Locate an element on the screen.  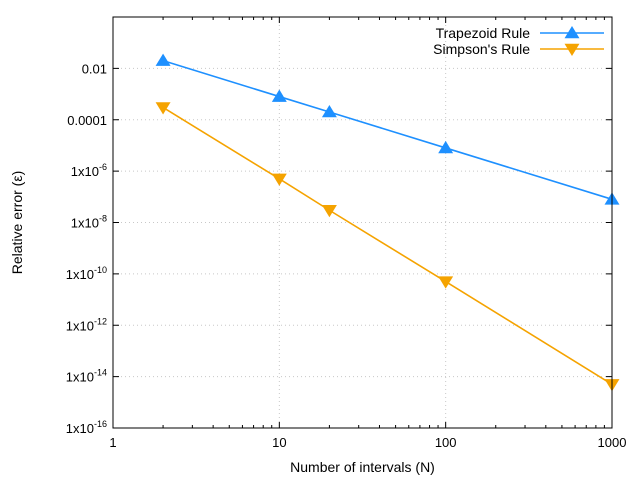
x-tick-label: 10 is located at coordinates (279, 442).